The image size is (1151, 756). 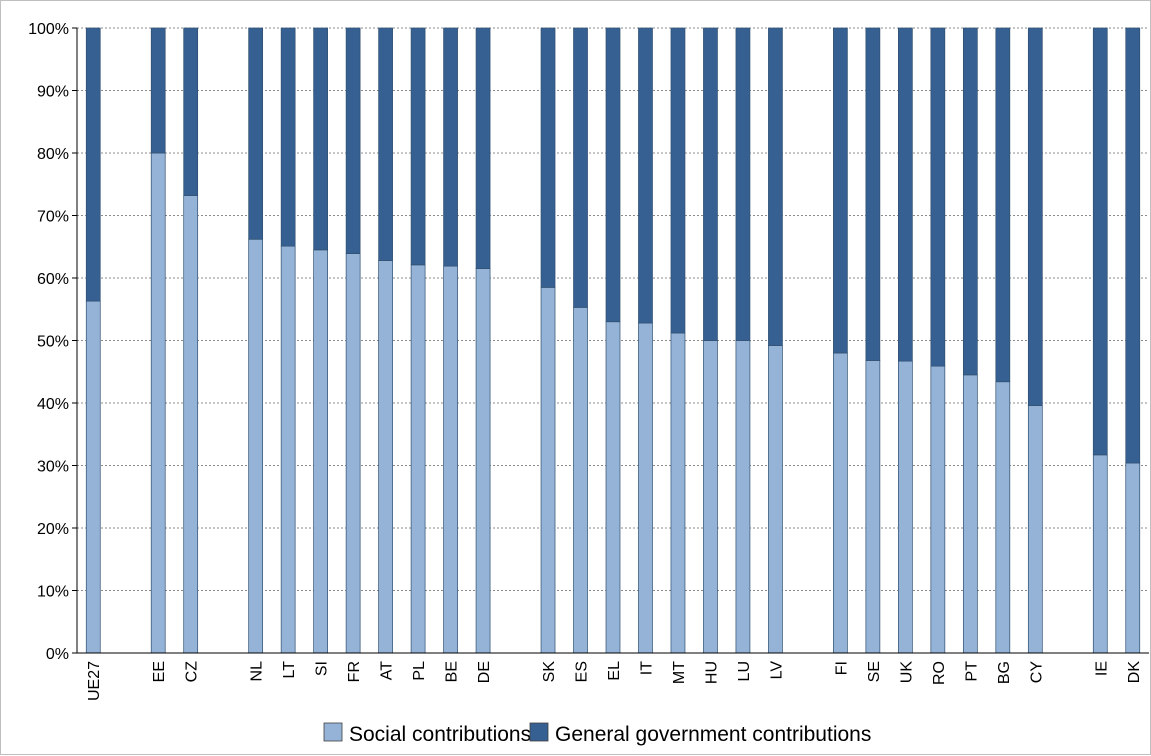 I want to click on bar-government-LU, so click(x=743, y=184).